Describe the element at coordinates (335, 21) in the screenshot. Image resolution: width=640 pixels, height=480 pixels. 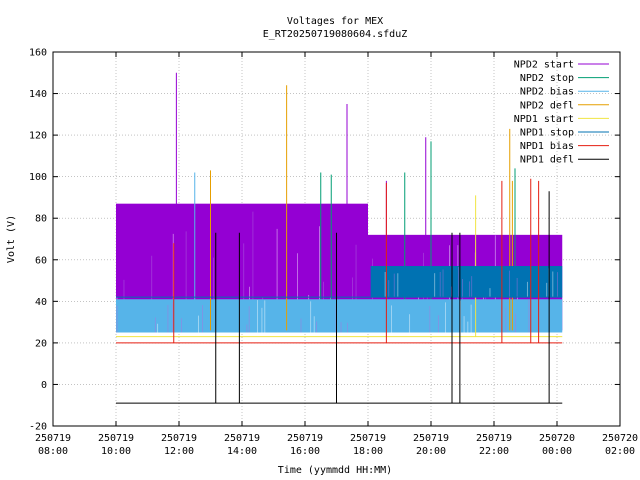
I see `chart-title: Voltages for MEX` at that location.